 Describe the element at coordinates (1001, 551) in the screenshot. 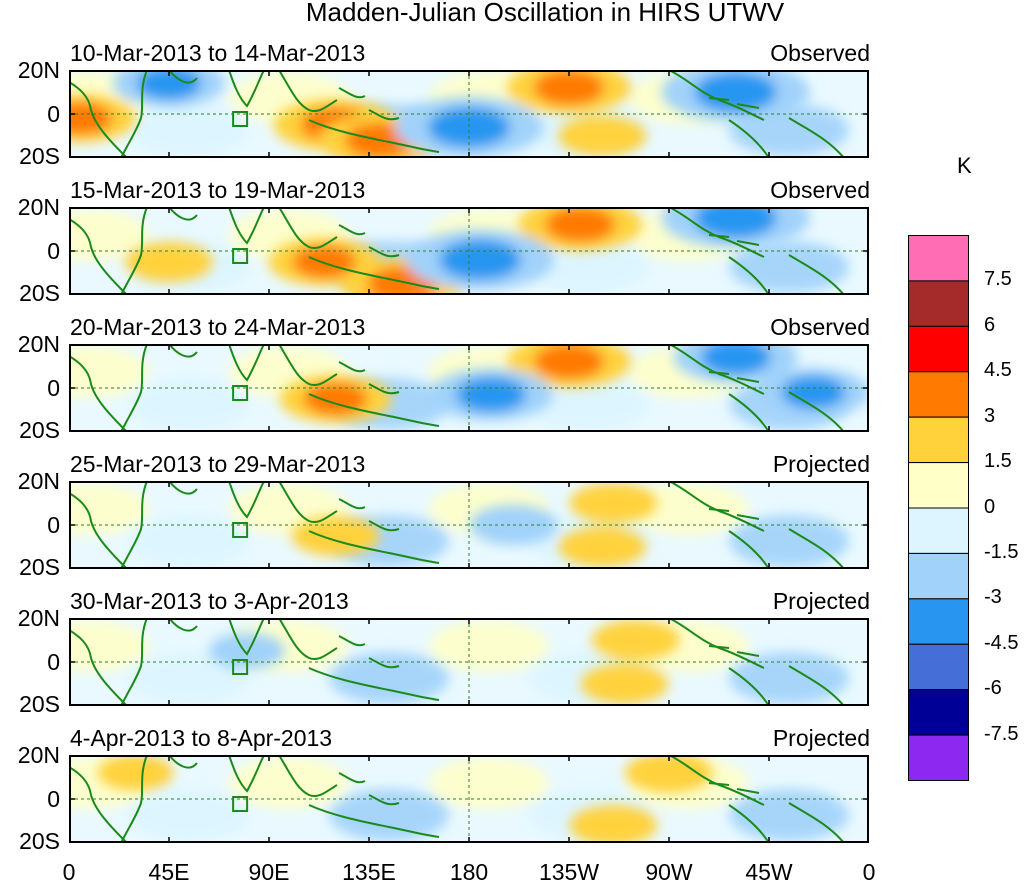

I see `colorbar-label: -1.5` at that location.